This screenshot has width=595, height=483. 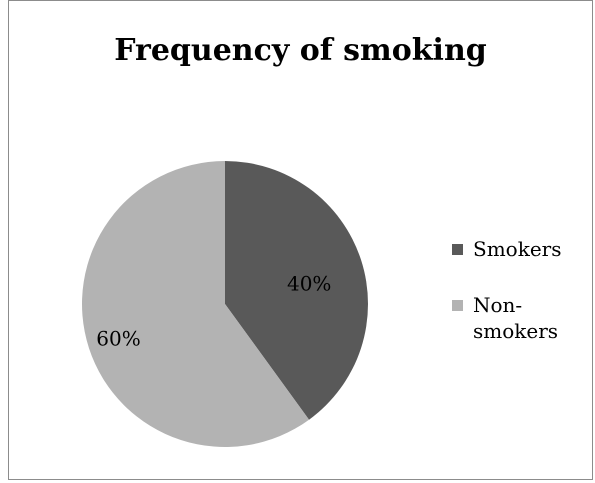 I want to click on data-label-smokers: 40%, so click(x=309, y=283).